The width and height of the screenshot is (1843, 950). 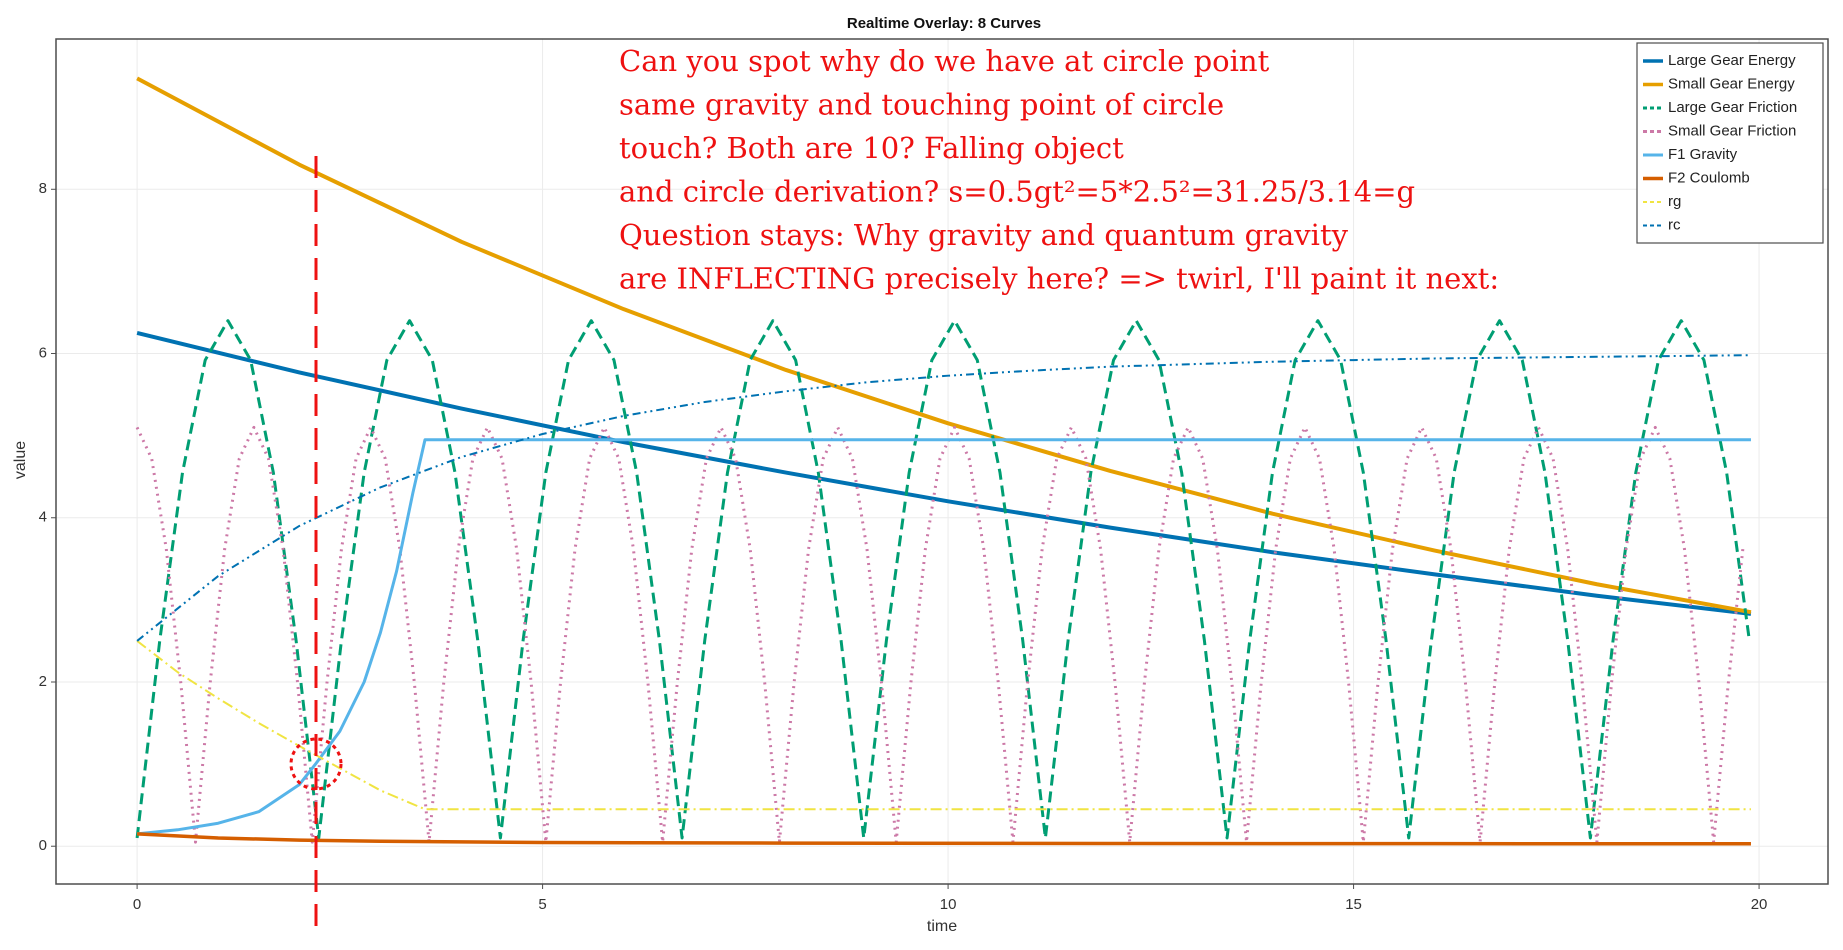 I want to click on chart-title: Realtime Overlay: 8 Curves, so click(x=944, y=23).